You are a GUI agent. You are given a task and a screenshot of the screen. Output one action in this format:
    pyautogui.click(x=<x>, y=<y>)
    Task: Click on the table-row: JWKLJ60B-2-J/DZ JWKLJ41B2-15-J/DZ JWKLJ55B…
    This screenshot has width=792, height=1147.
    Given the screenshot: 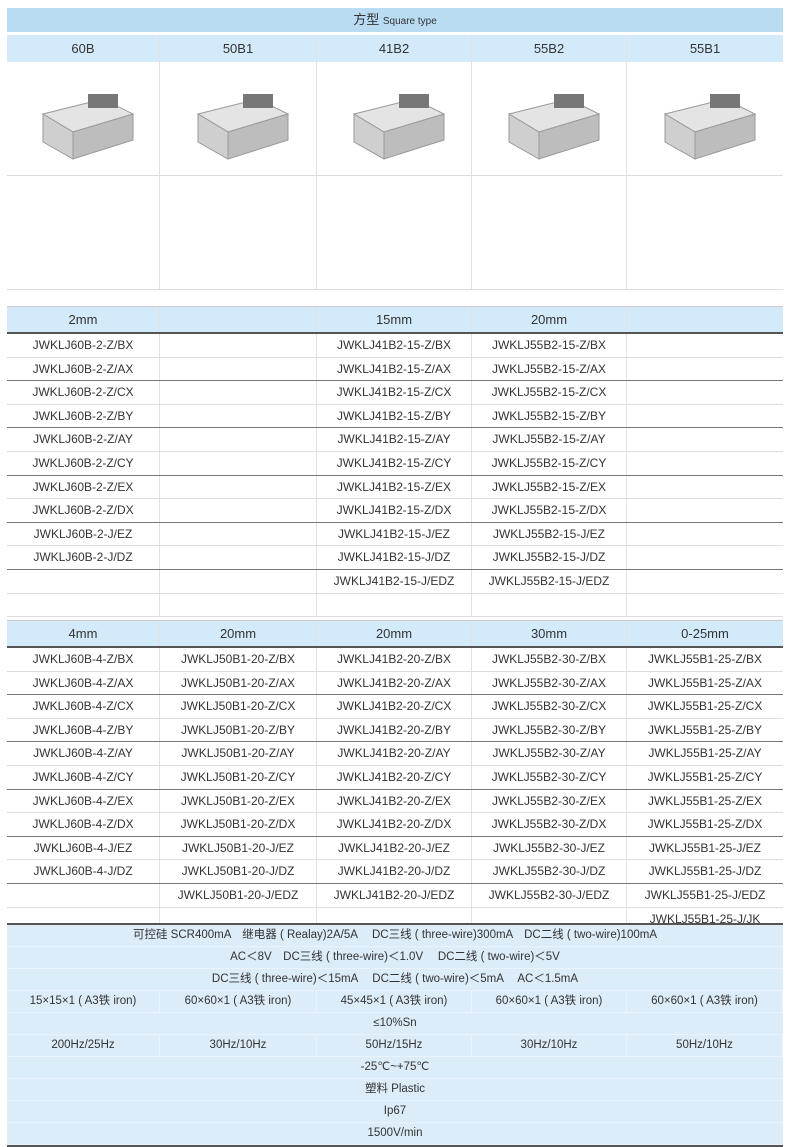 What is the action you would take?
    pyautogui.click(x=395, y=558)
    